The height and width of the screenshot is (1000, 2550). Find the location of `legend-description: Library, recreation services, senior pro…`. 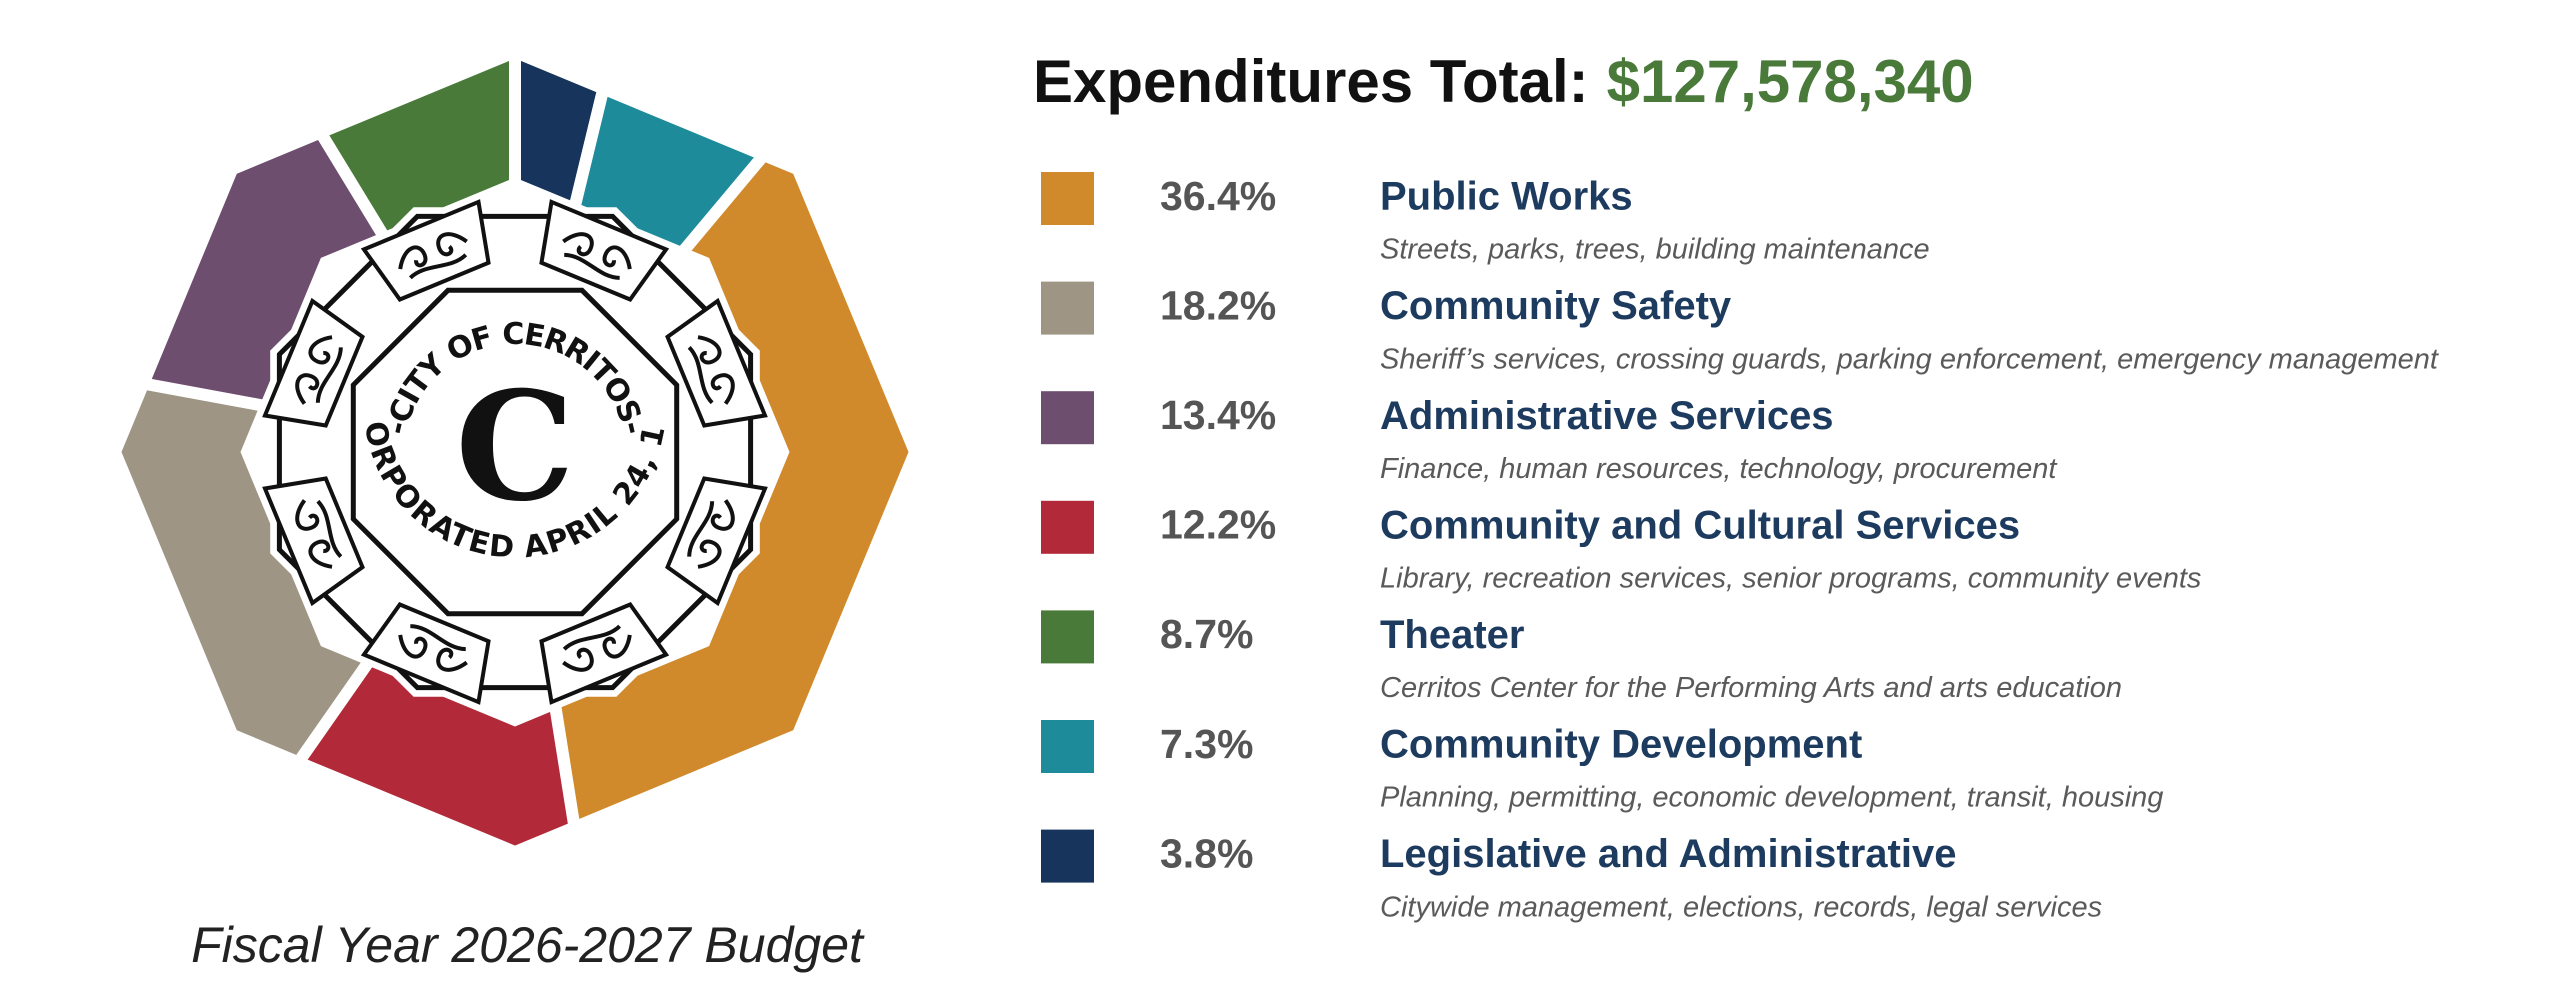

legend-description: Library, recreation services, senior pro… is located at coordinates (1790, 578).